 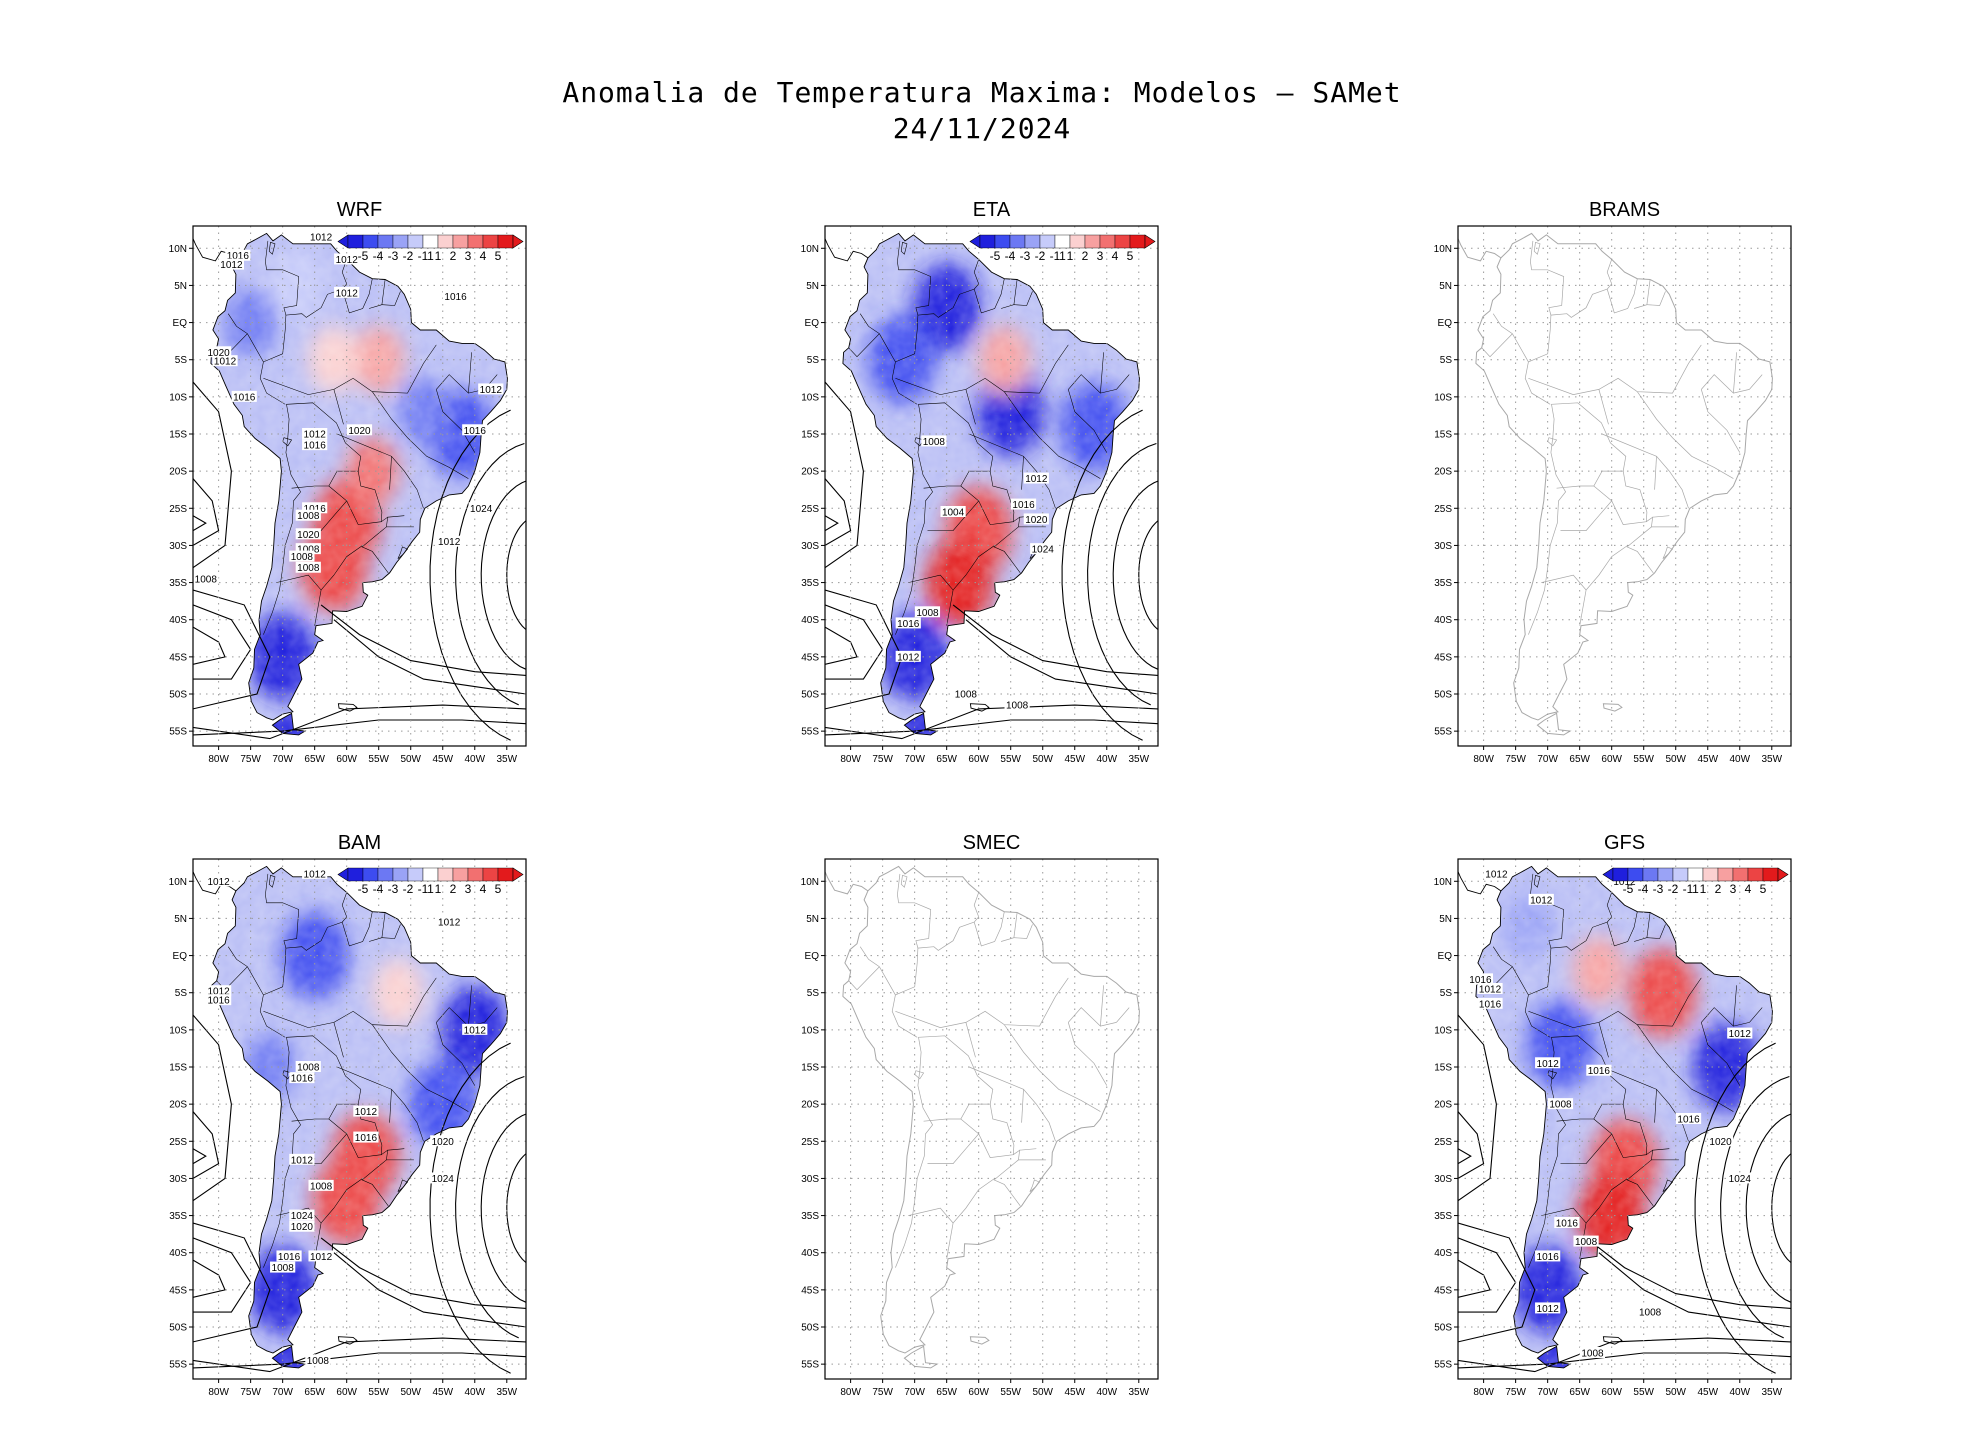 What do you see at coordinates (363, 256) in the screenshot?
I see `colorbar-label: -5` at bounding box center [363, 256].